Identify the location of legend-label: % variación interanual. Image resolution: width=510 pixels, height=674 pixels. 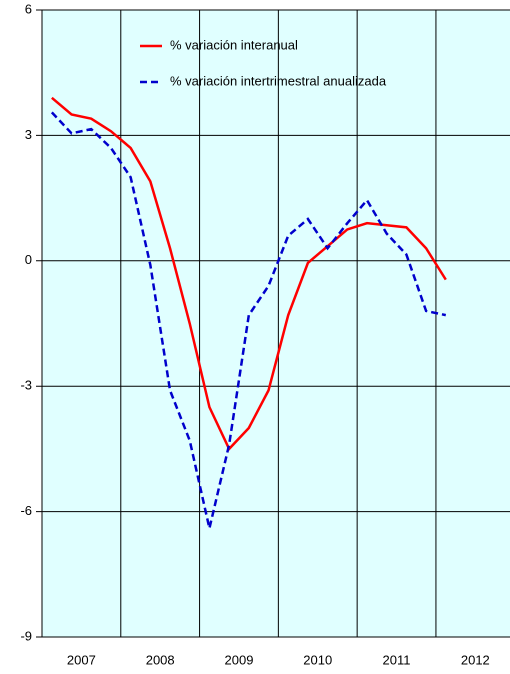
(234, 44).